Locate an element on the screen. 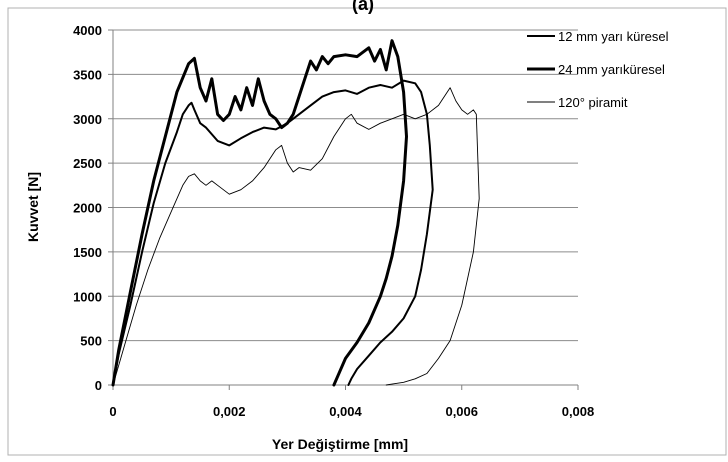 This screenshot has height=462, width=728. x-tick-label: 0 is located at coordinates (112, 411).